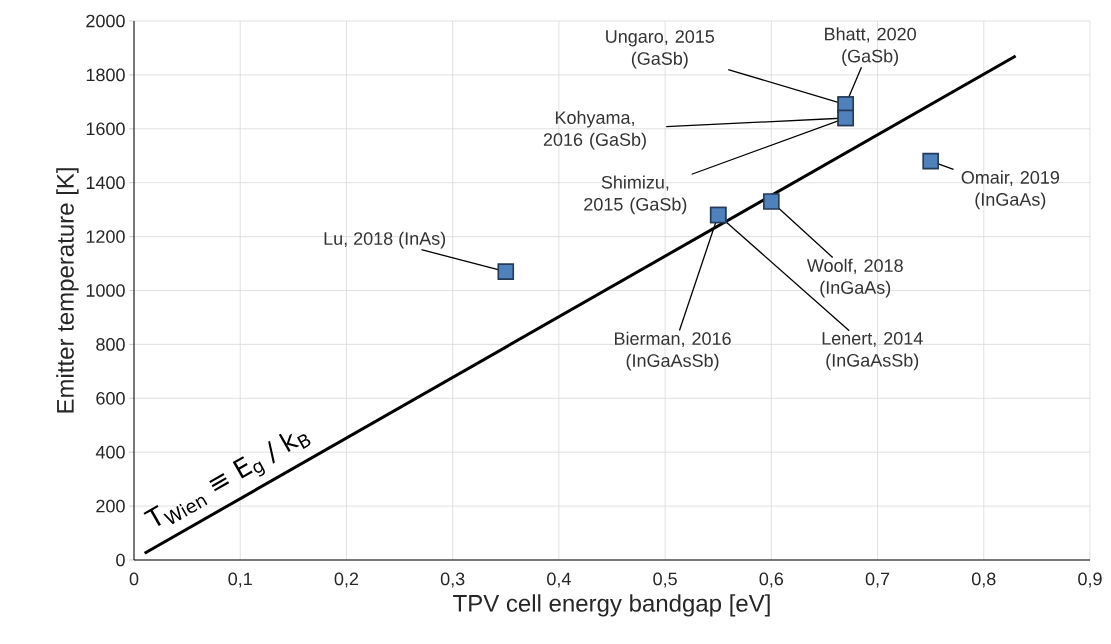 The width and height of the screenshot is (1111, 644). Describe the element at coordinates (240, 580) in the screenshot. I see `x-tick-label: 0,1` at that location.